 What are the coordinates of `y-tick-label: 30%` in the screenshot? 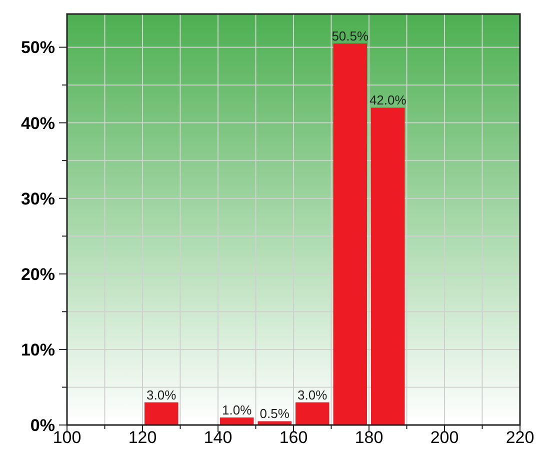 It's located at (37, 198).